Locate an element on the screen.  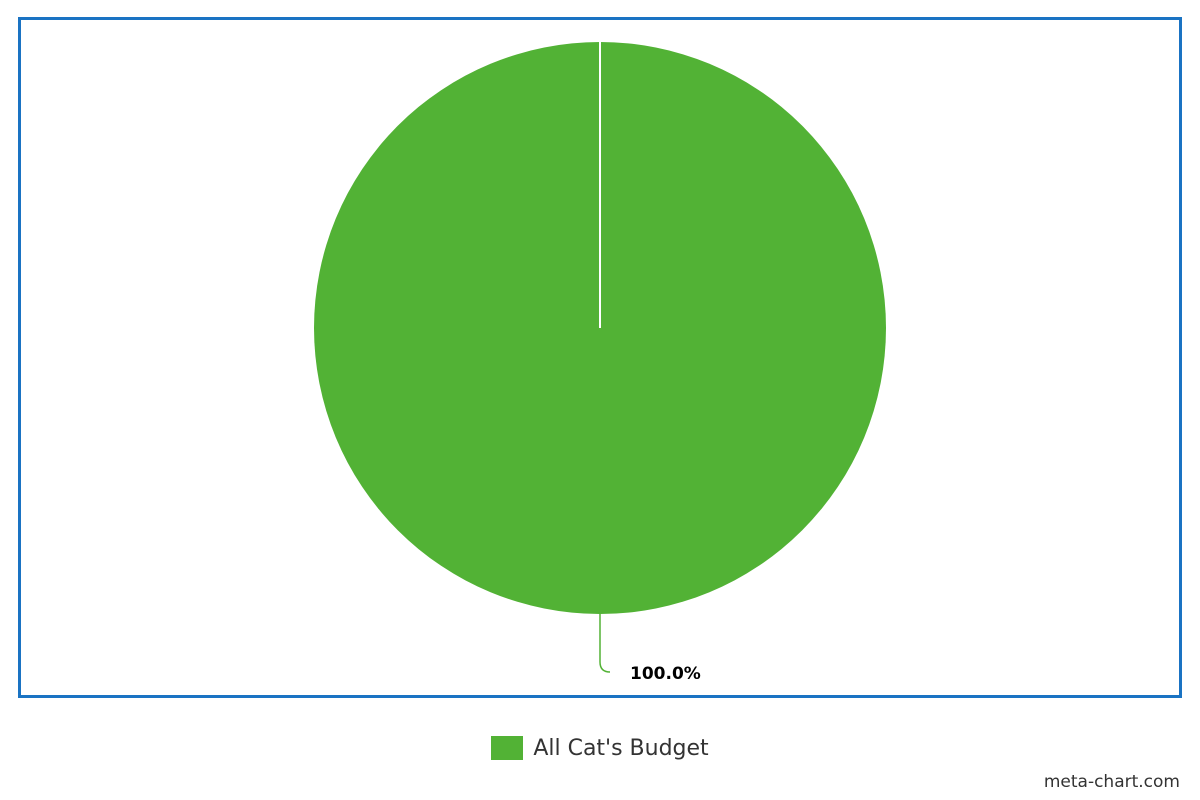
data-label: 100.0% is located at coordinates (665, 674).